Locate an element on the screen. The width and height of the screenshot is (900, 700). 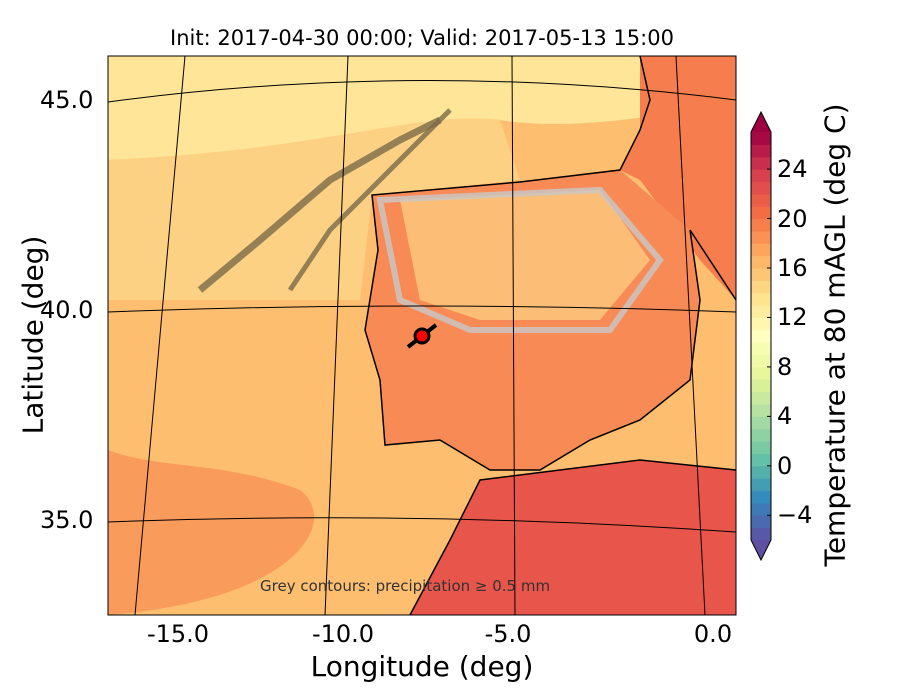
colorbar-extend-max is located at coordinates (761, 122).